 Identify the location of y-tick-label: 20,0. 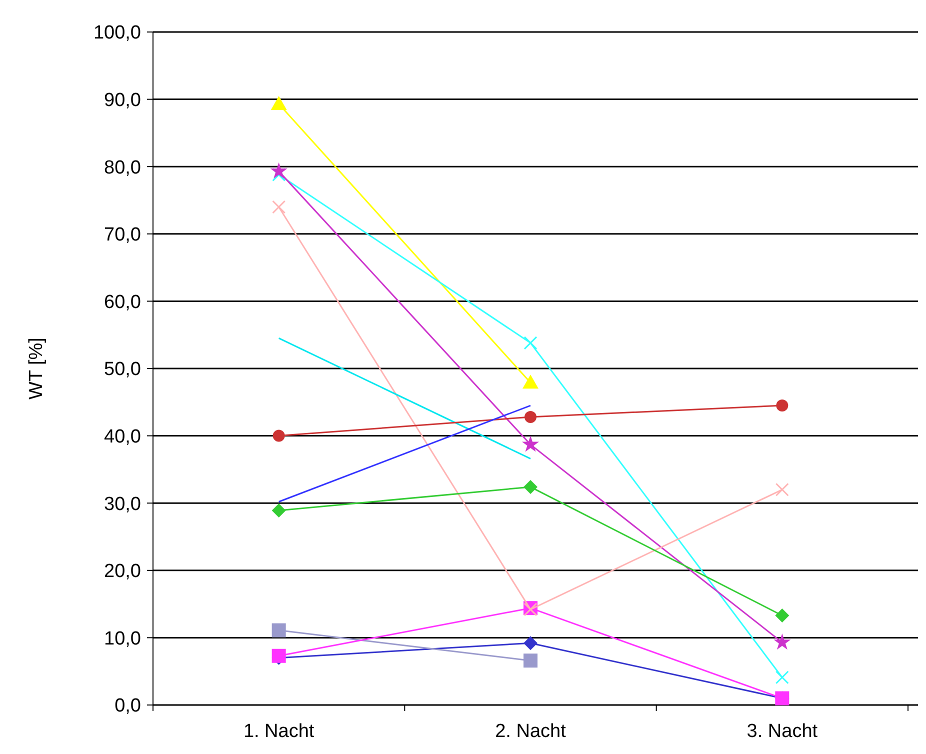
(122, 571).